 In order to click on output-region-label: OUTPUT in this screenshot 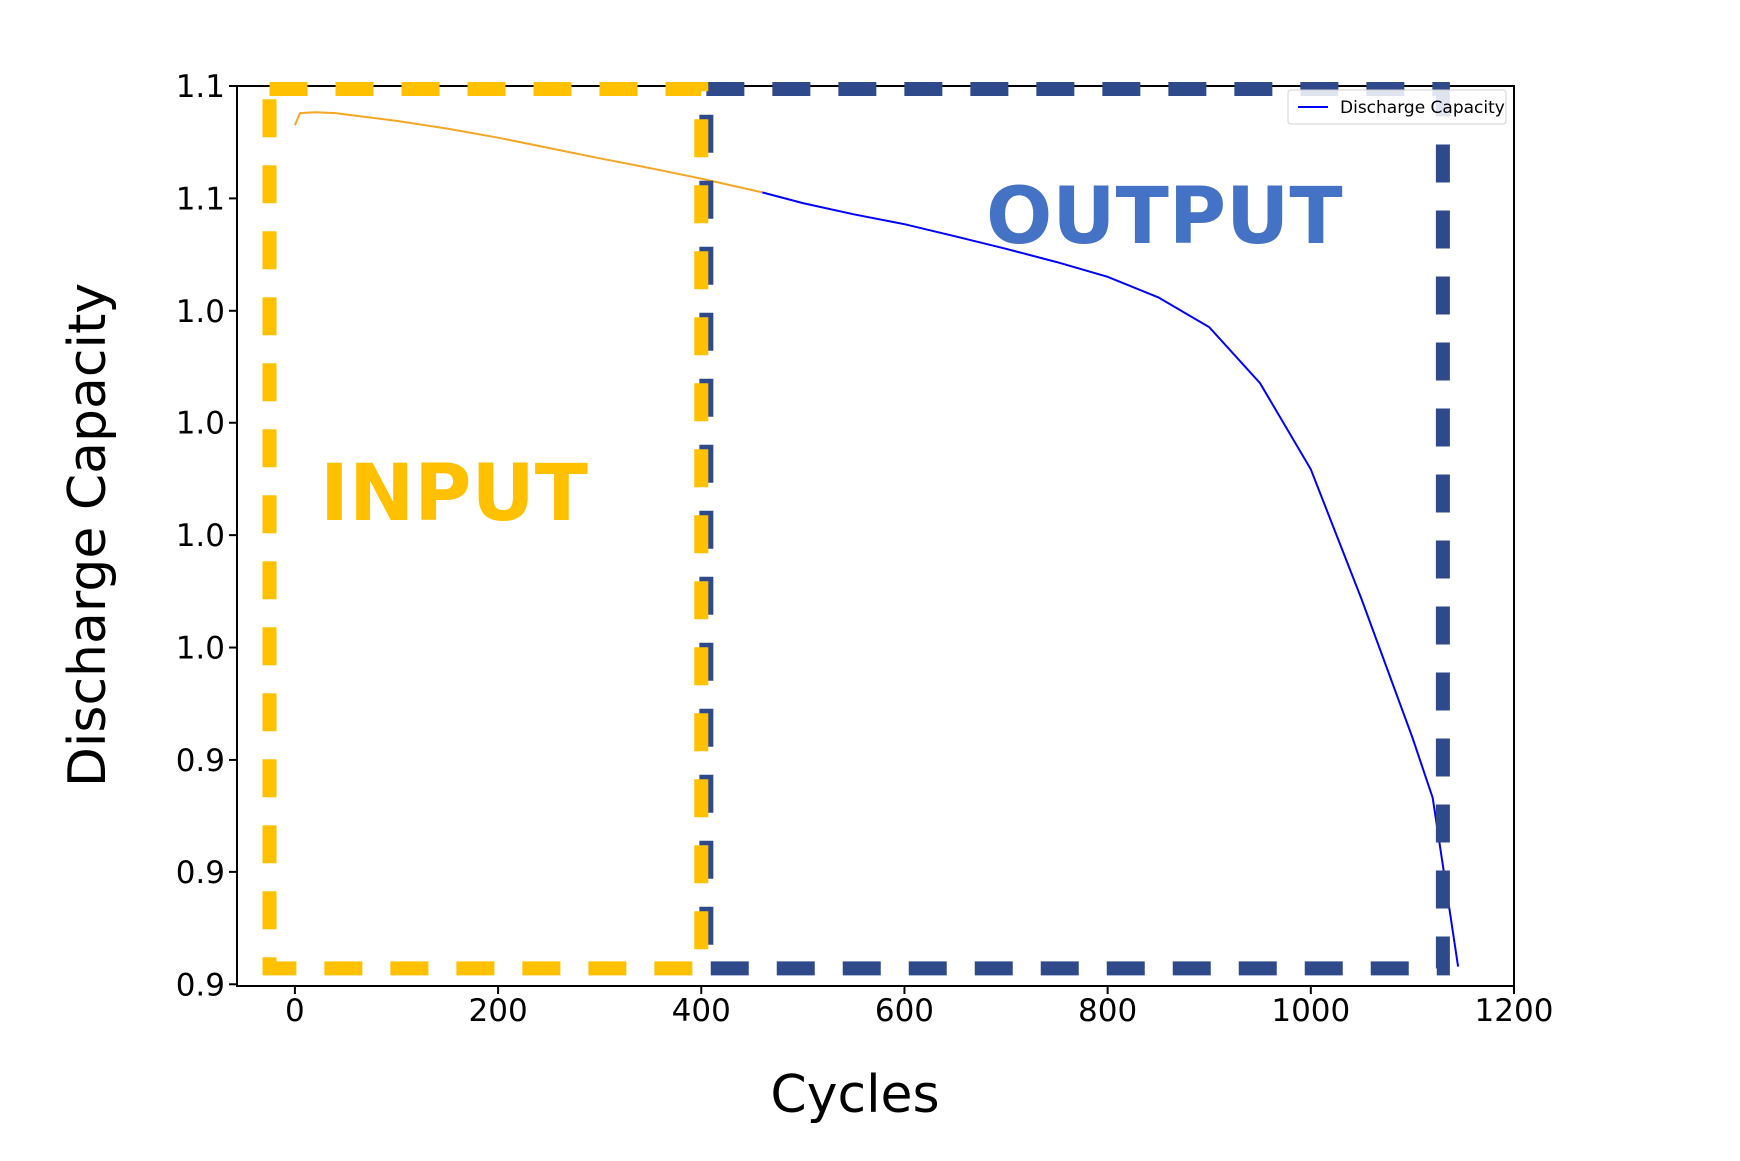, I will do `click(1164, 217)`.